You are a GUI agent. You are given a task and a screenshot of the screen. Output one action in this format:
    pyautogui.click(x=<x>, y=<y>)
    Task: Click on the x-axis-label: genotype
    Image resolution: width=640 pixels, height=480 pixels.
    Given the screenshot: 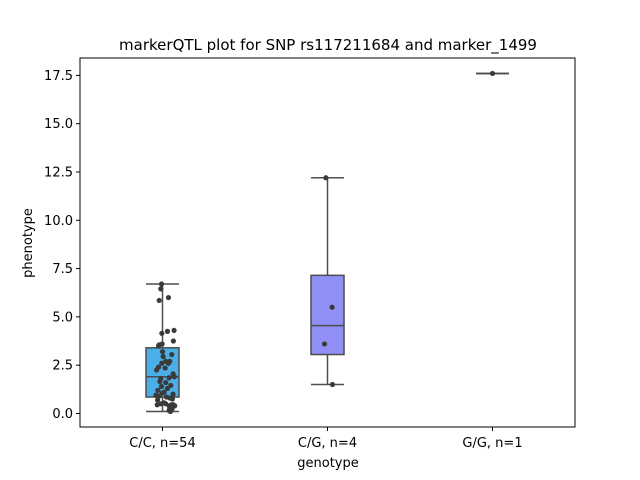 What is the action you would take?
    pyautogui.click(x=327, y=463)
    